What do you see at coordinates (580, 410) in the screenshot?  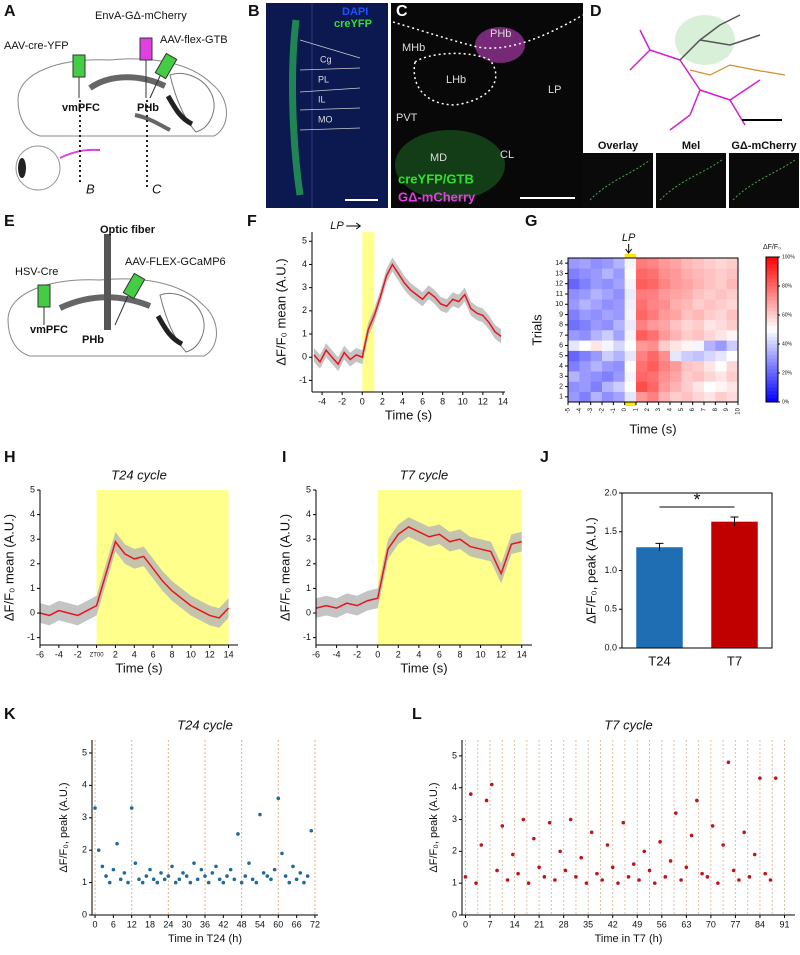 I see `x-tick-label: -4` at bounding box center [580, 410].